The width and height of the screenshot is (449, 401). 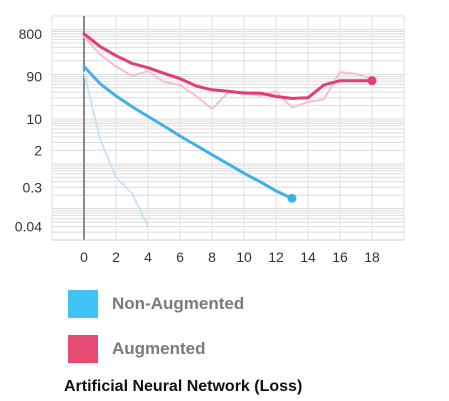 What do you see at coordinates (34, 119) in the screenshot?
I see `y-tick-label: 10` at bounding box center [34, 119].